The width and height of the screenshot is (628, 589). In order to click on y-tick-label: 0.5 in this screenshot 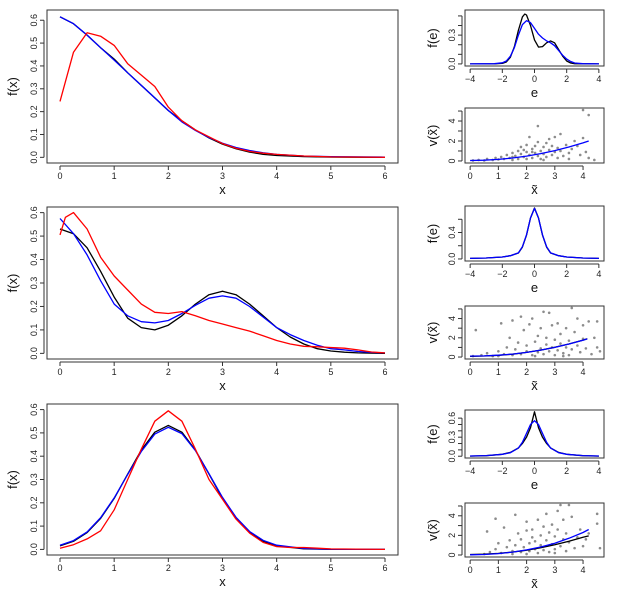, I will do `click(34, 43)`.